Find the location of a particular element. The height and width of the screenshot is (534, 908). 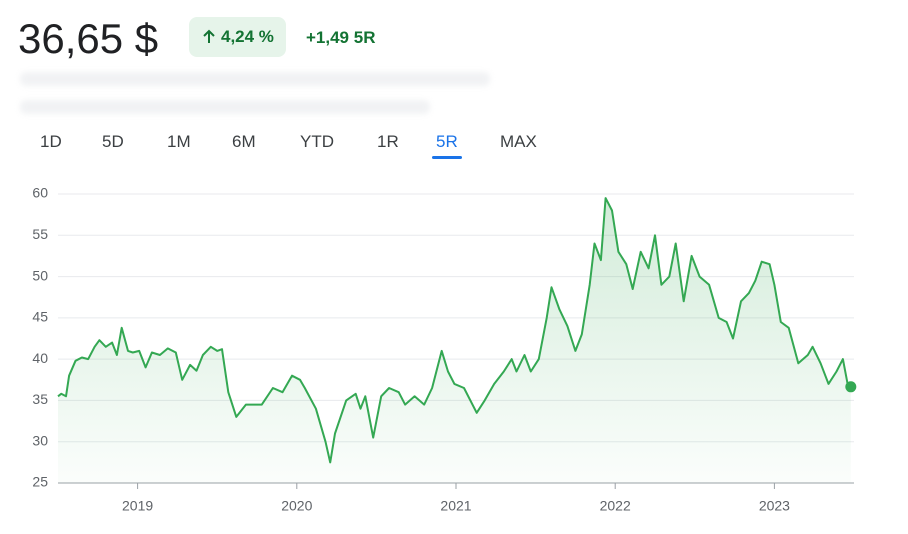

x-tick-label: 2020 is located at coordinates (296, 506).